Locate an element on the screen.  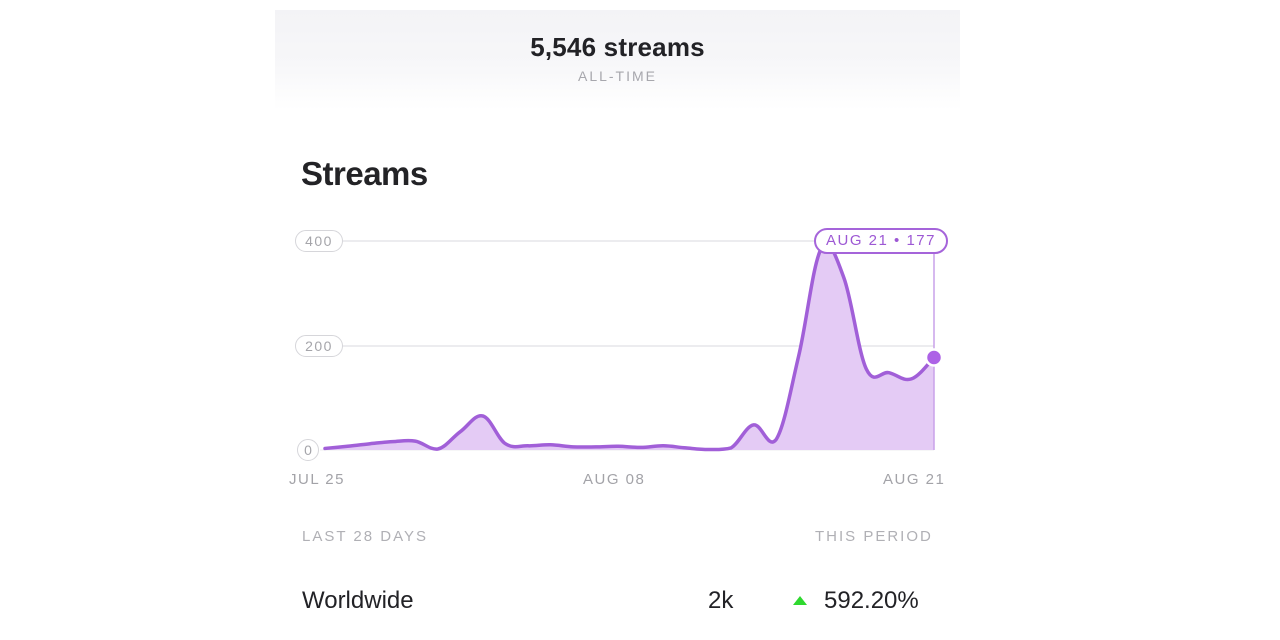
y-tick-400: 400 is located at coordinates (319, 241).